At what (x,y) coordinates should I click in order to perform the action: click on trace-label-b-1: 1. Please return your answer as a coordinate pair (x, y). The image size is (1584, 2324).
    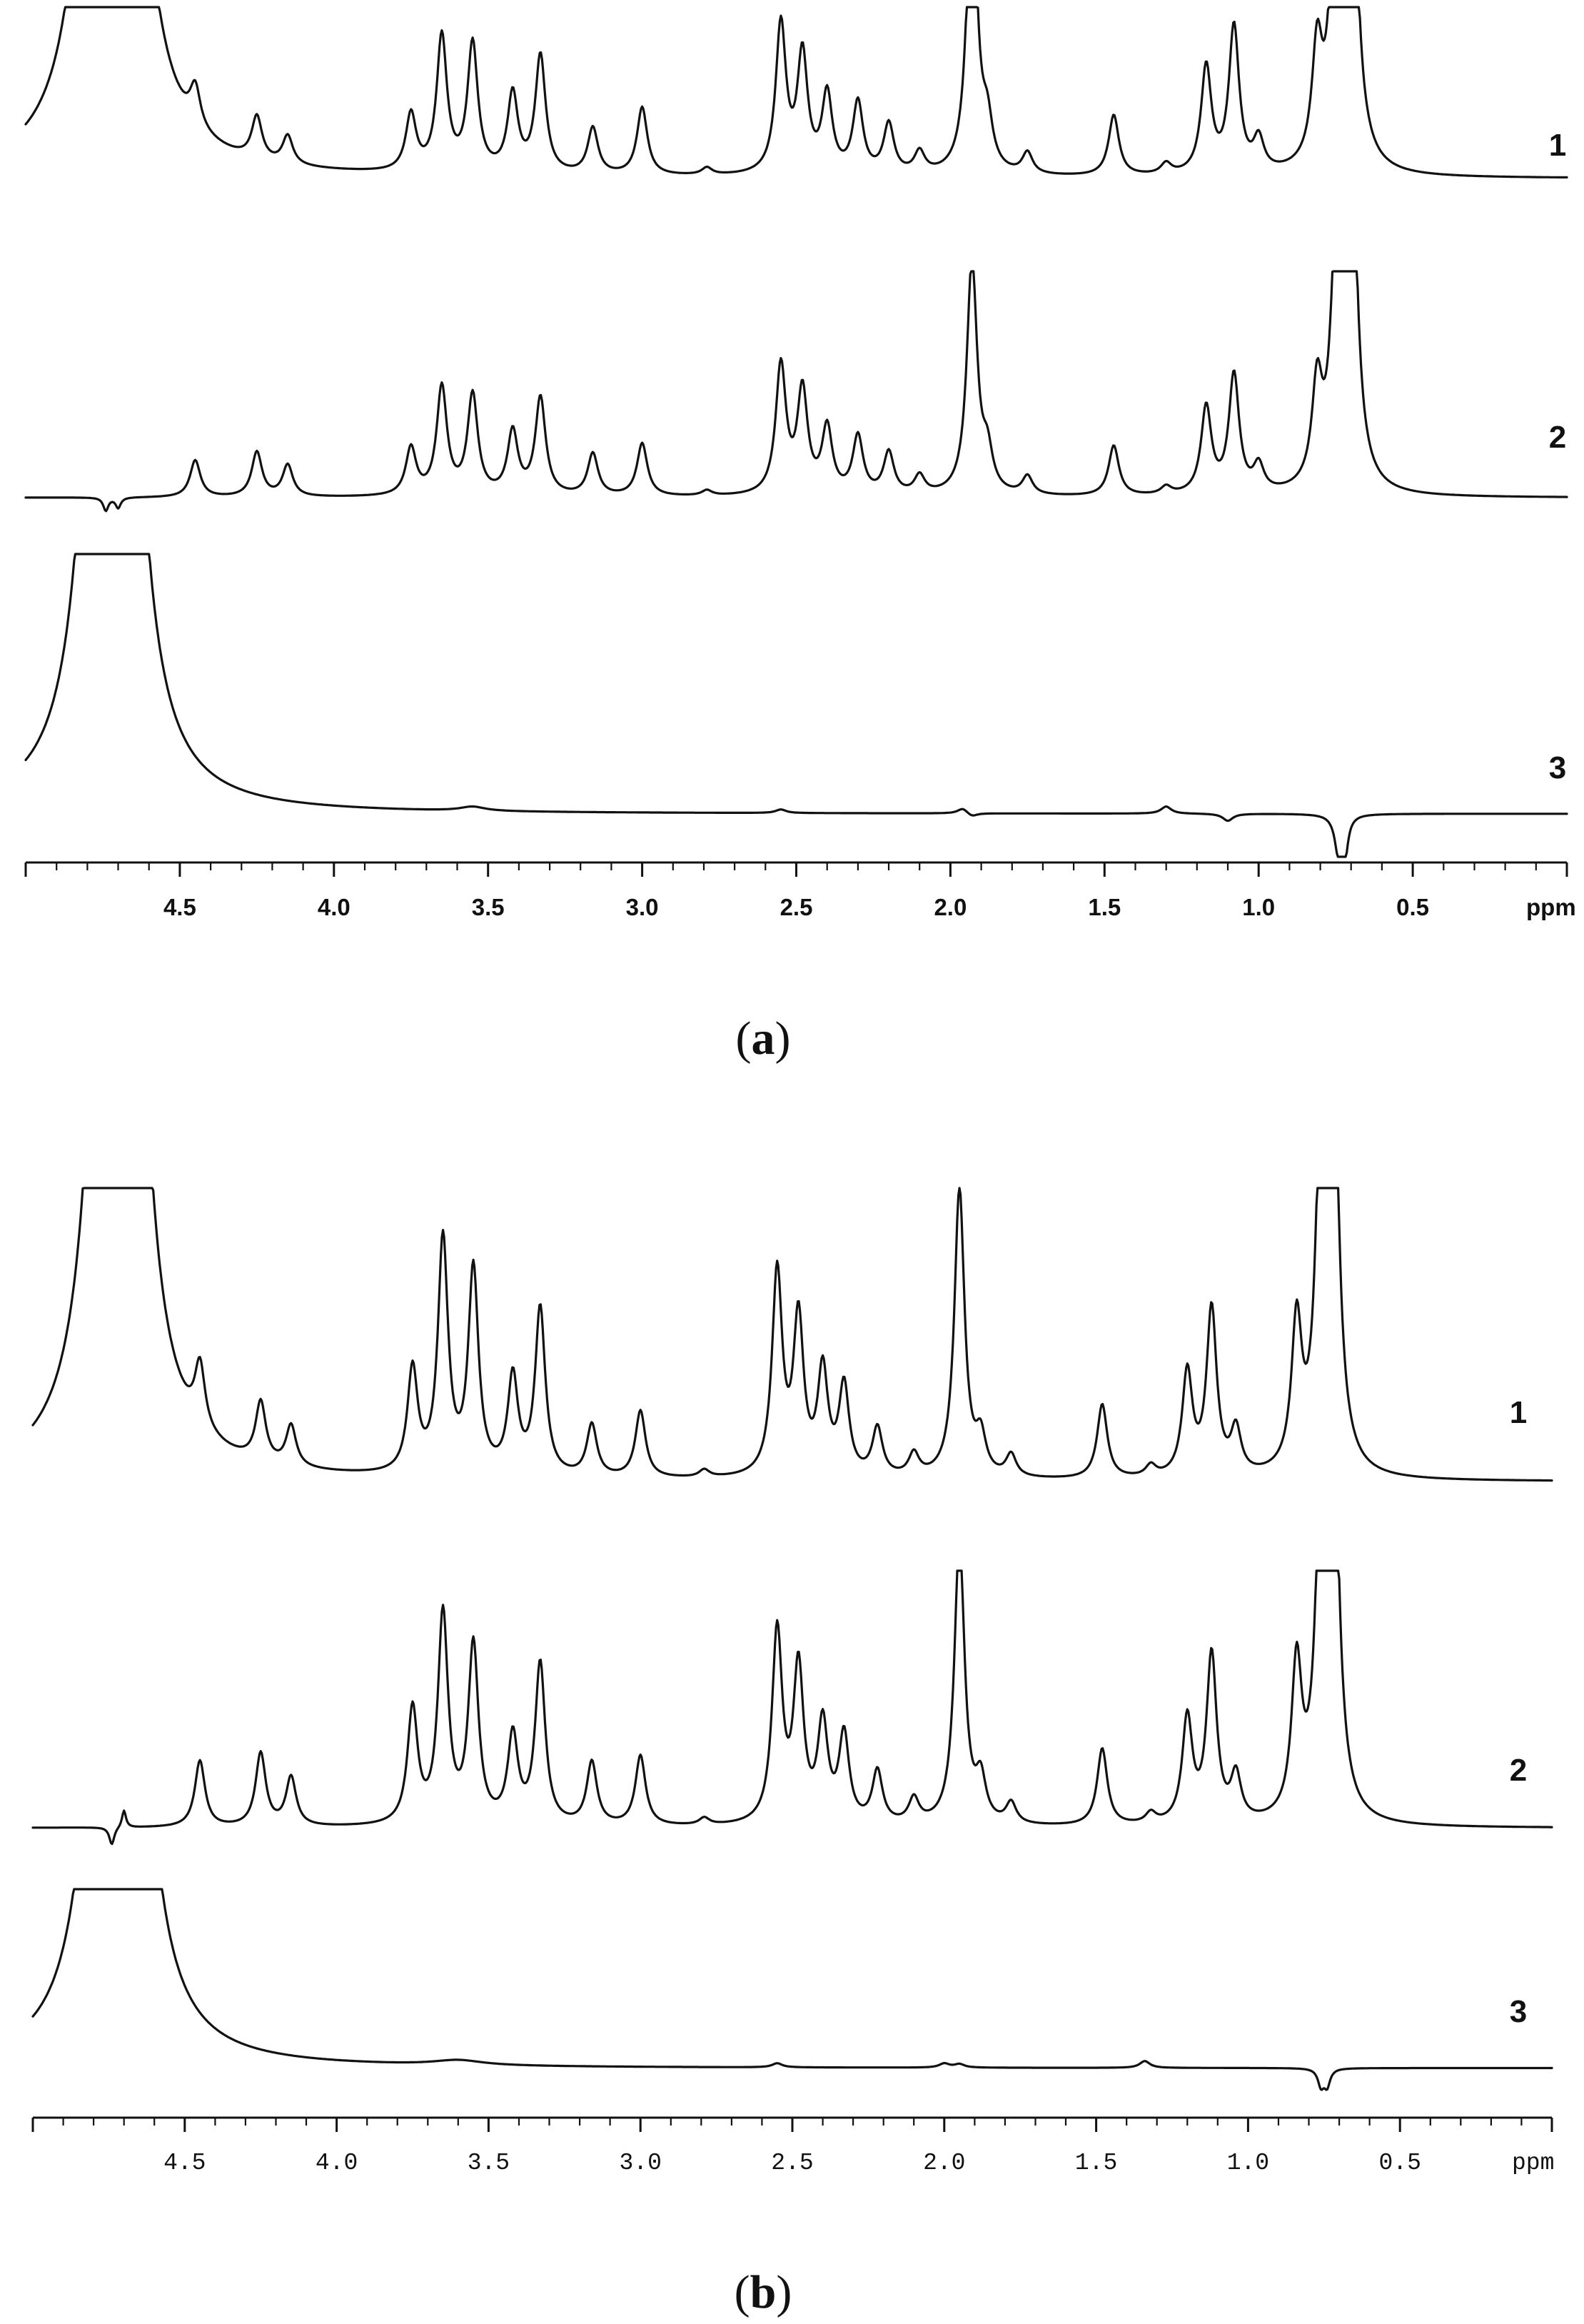
    Looking at the image, I should click on (1519, 1413).